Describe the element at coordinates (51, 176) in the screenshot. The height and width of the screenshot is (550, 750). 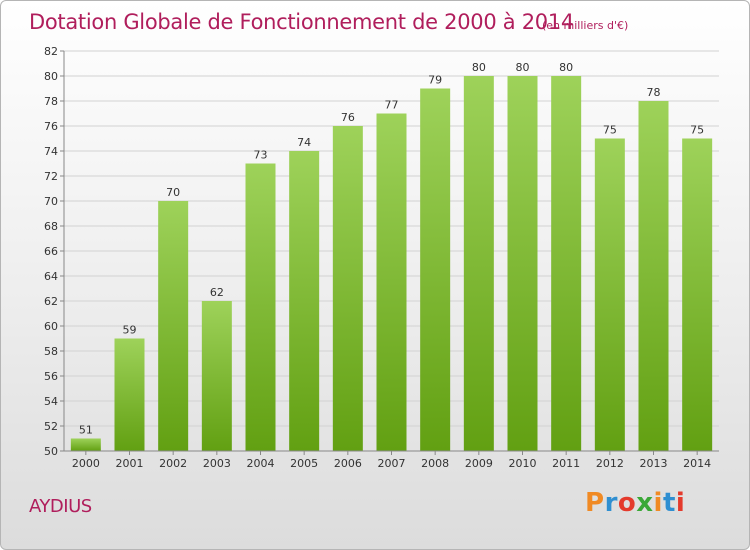
I see `y-tick-label: 72` at that location.